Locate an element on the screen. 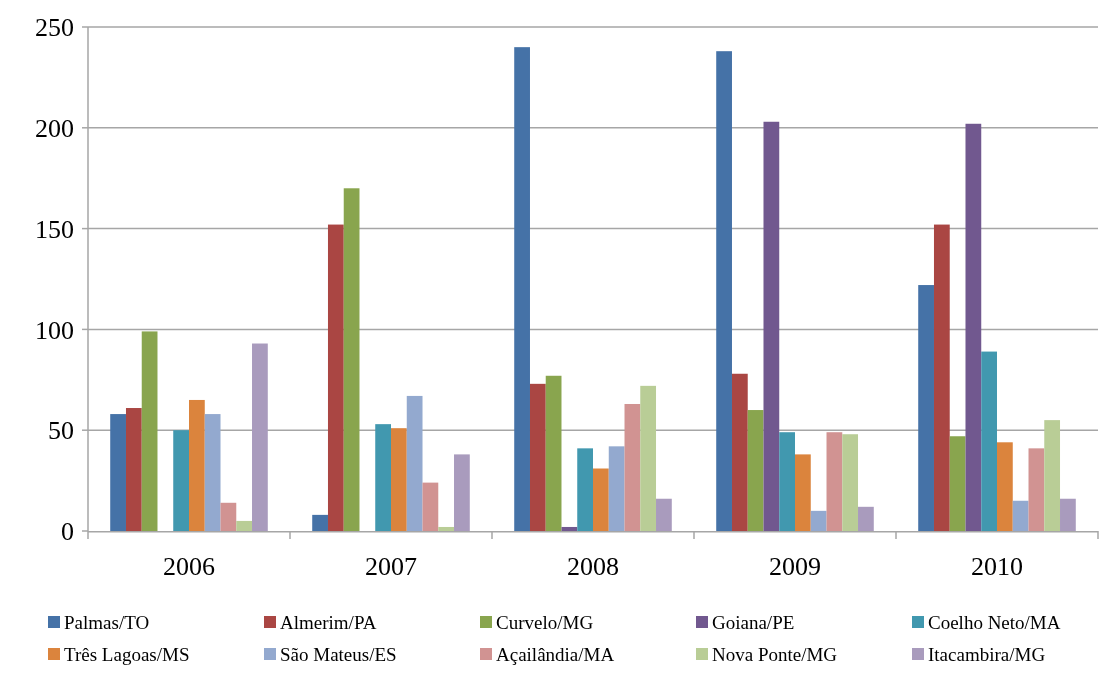 The height and width of the screenshot is (673, 1101). legend-label: Açailândia/MA is located at coordinates (555, 654).